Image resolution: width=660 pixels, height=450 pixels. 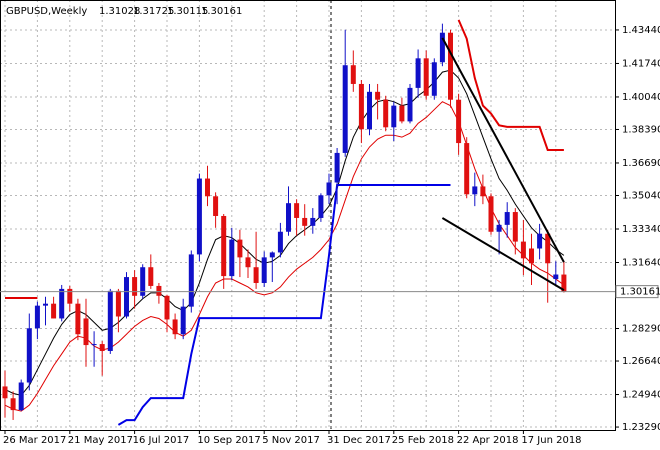 What do you see at coordinates (641, 163) in the screenshot?
I see `y-tick-label: 1.36690` at bounding box center [641, 163].